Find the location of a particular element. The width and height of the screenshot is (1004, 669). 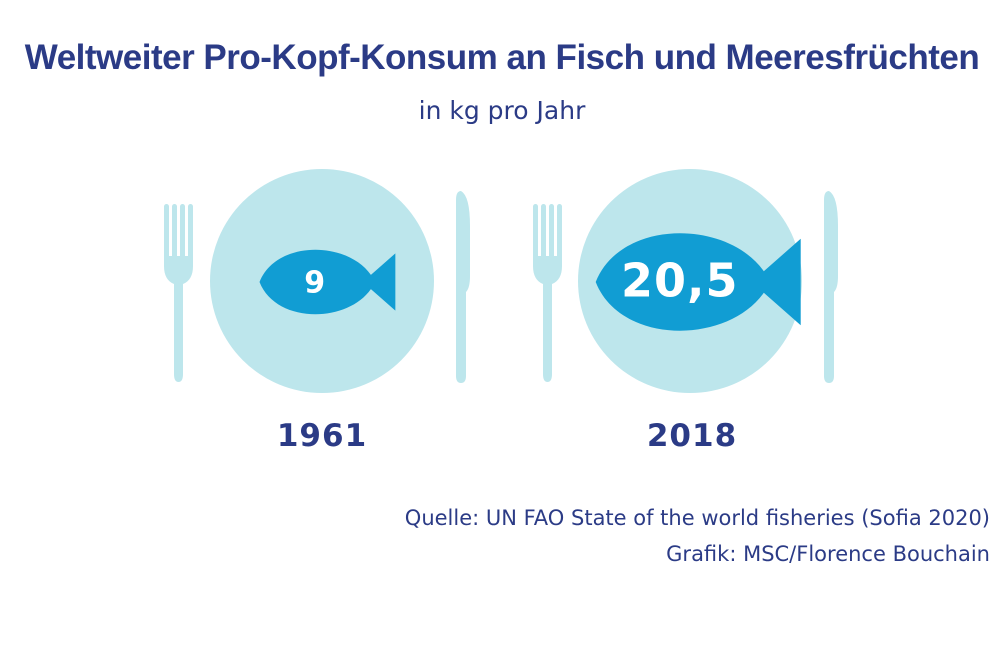

value-label-2018: 20,5 is located at coordinates (680, 281).